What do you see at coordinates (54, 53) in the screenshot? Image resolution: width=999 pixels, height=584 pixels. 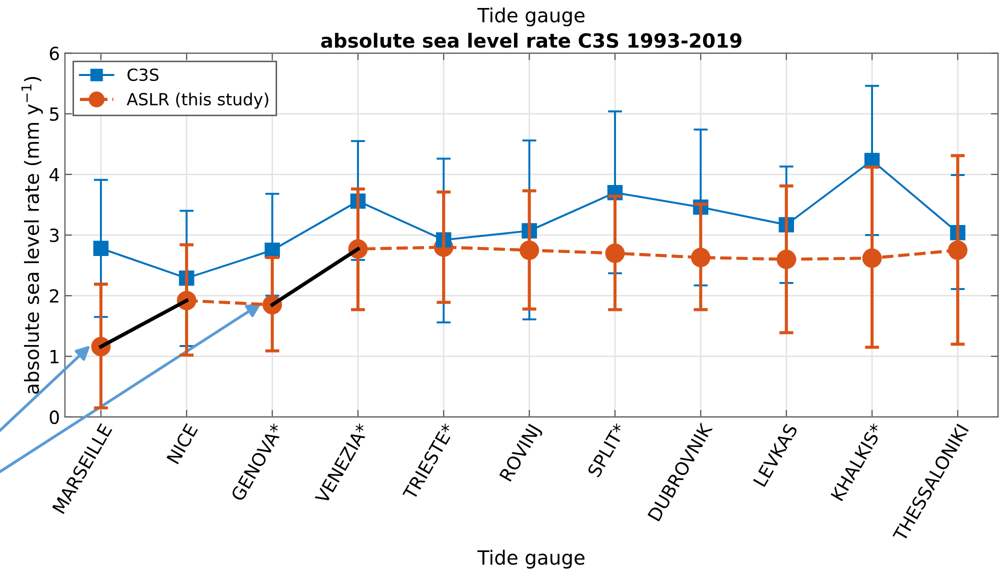 I see `y-tick-label: 6` at bounding box center [54, 53].